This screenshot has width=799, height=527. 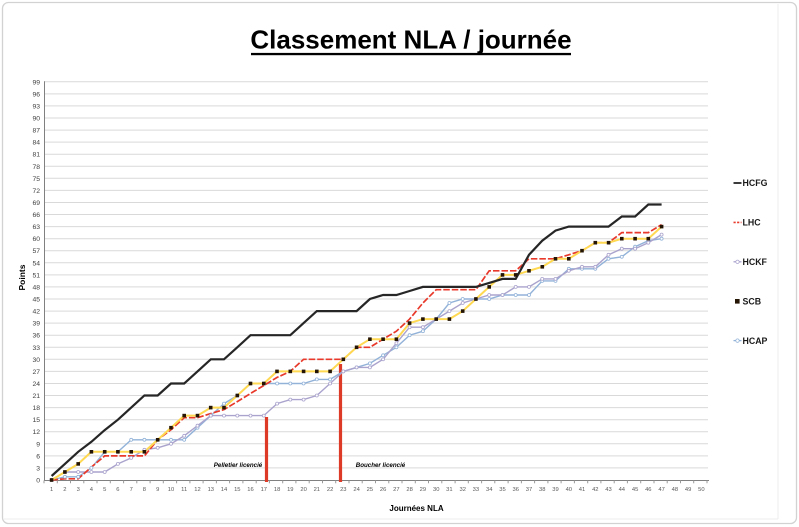 I want to click on svg-text: 37, so click(x=529, y=490).